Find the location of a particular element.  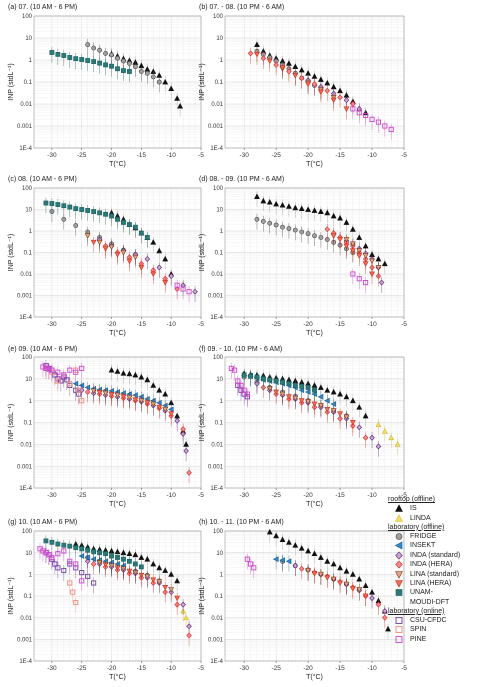

panel-title: (d) 08. - 09. (10 PM - 6 AM) is located at coordinates (241, 179).